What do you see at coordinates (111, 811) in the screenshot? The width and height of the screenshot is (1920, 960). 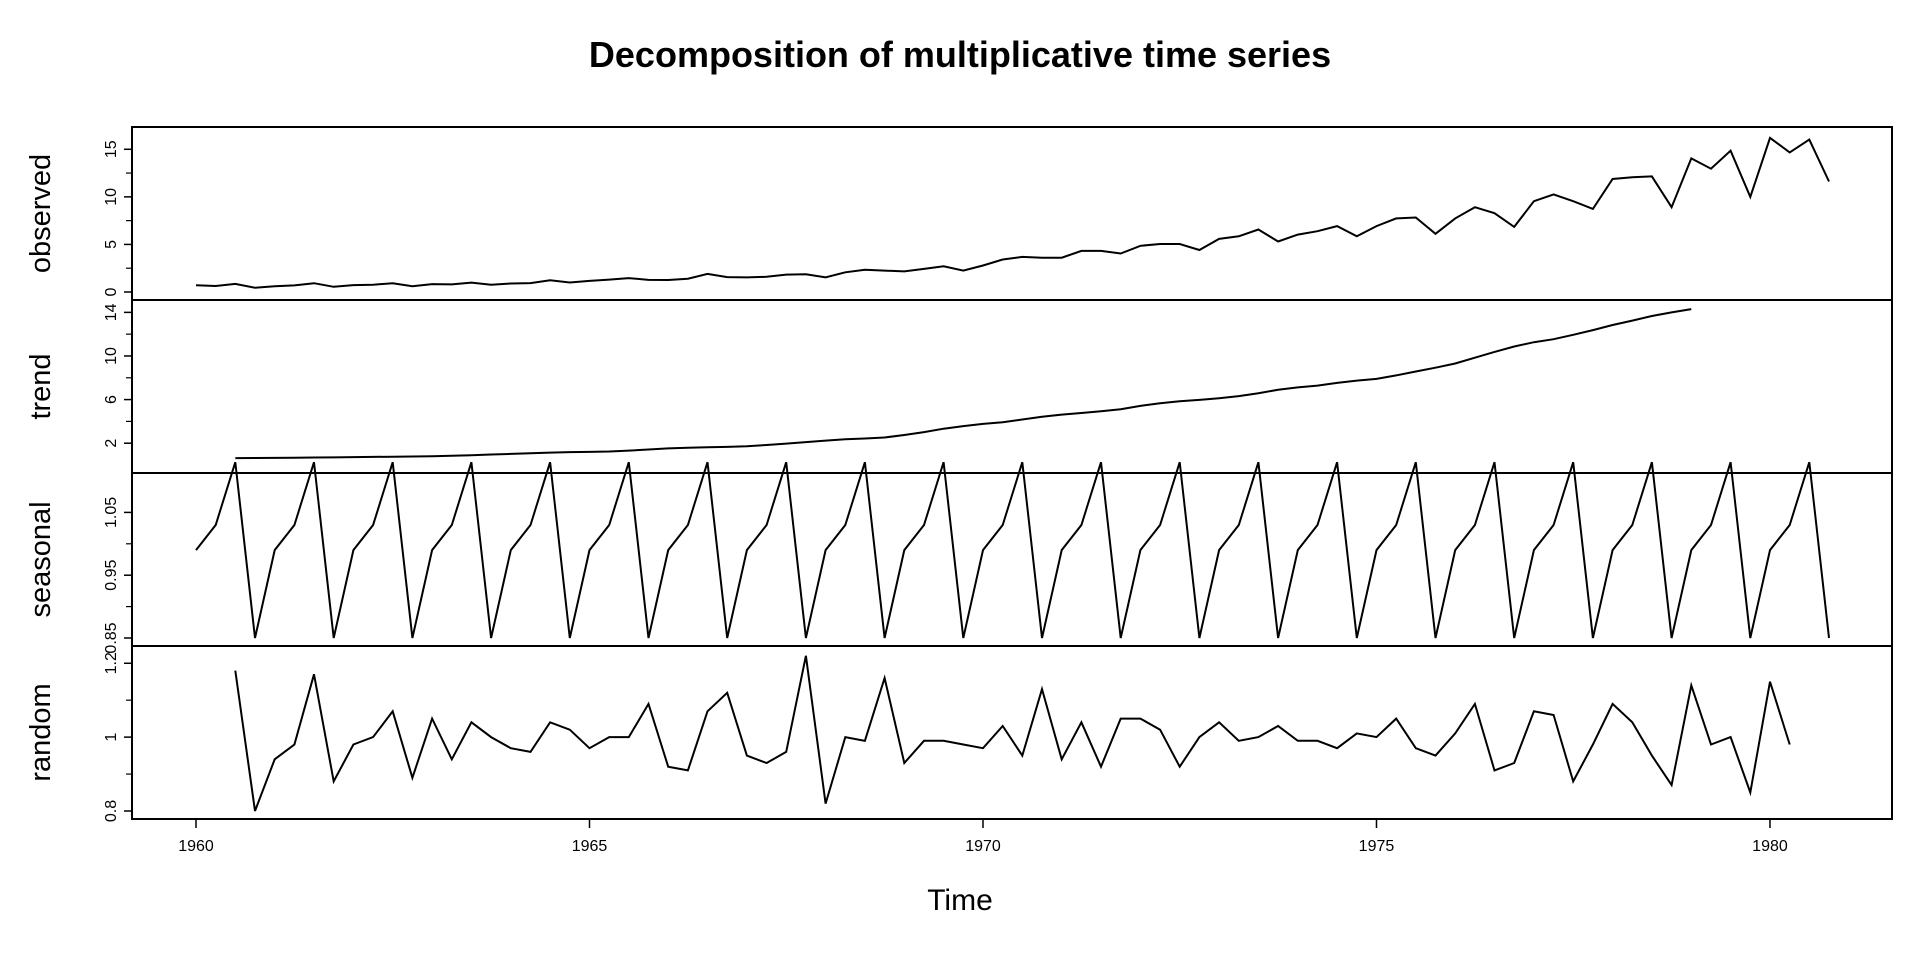 I see `y-tick-label-random: 0.8` at bounding box center [111, 811].